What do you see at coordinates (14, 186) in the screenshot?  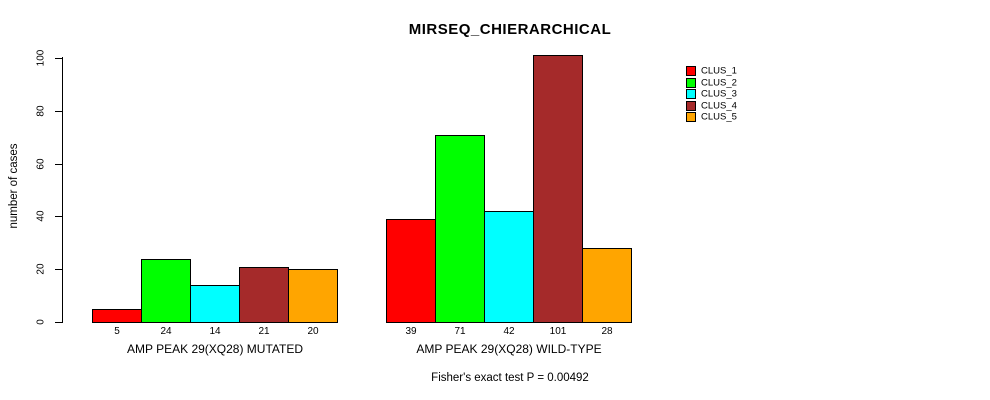 I see `y-axis-label: number of cases` at bounding box center [14, 186].